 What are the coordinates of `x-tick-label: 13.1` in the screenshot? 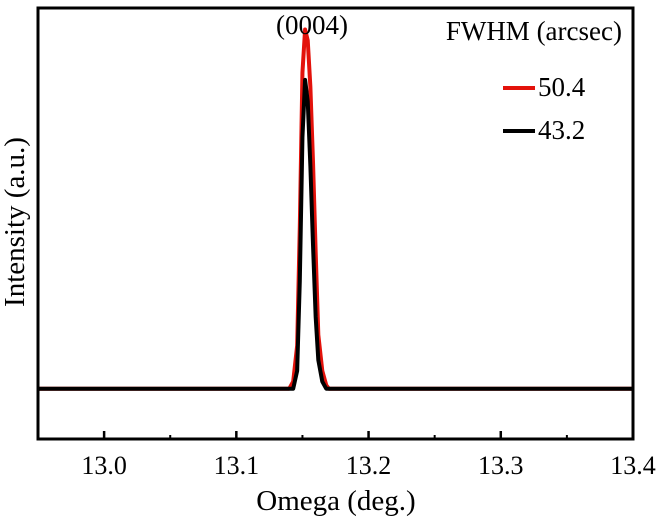 It's located at (237, 465).